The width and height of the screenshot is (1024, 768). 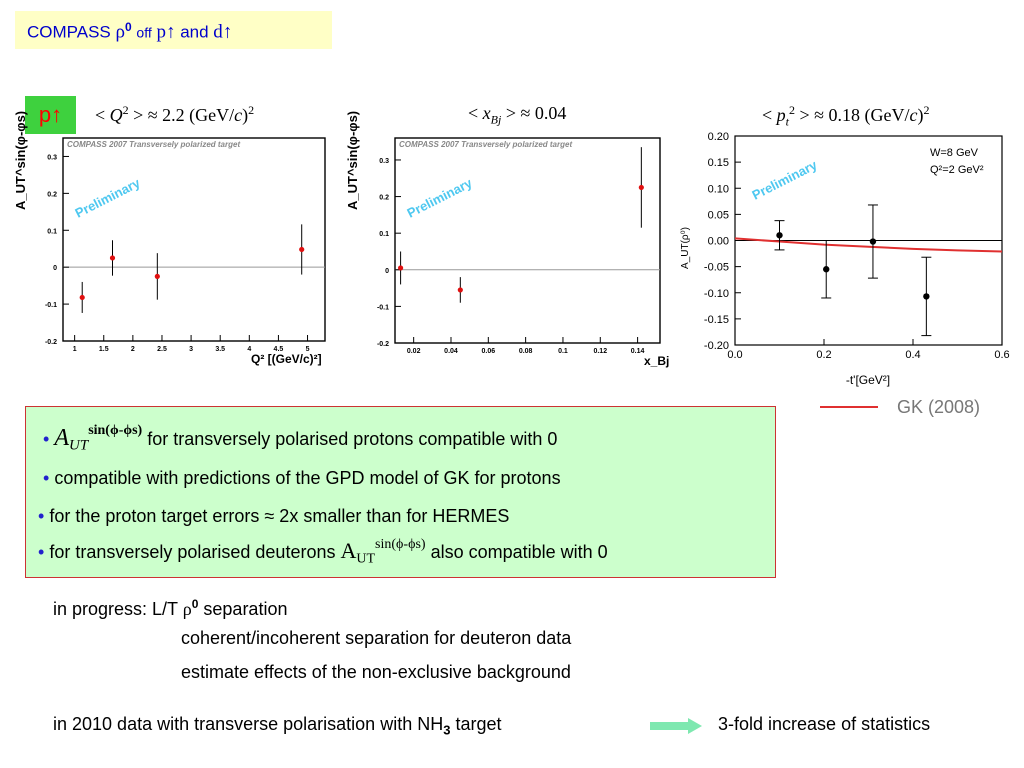 I want to click on h3-sub: t, so click(x=787, y=121).